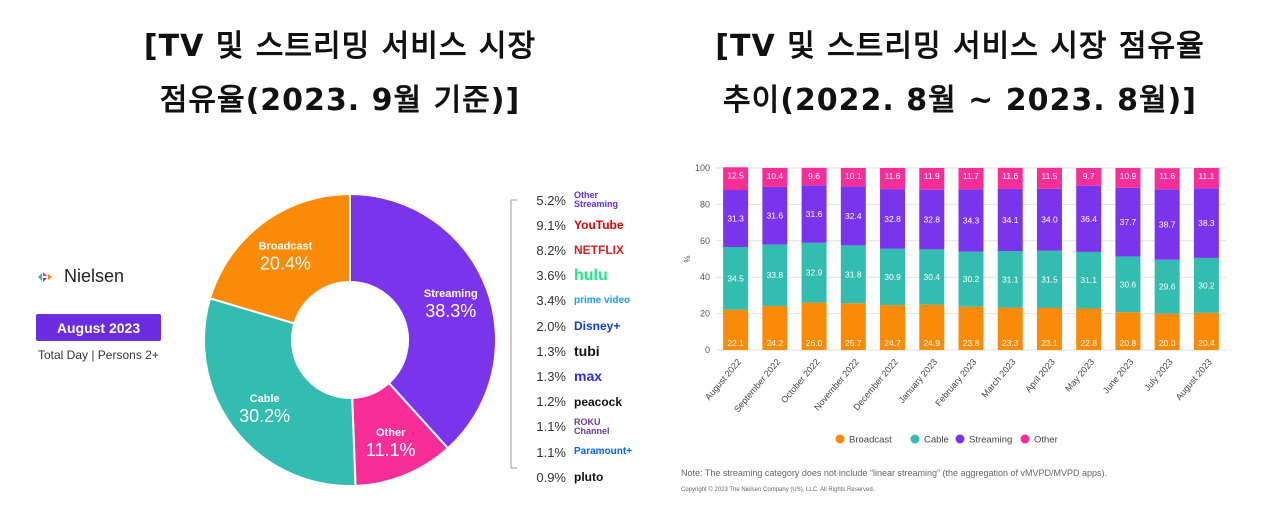  What do you see at coordinates (391, 450) in the screenshot?
I see `donut-value-other: 11.1%` at bounding box center [391, 450].